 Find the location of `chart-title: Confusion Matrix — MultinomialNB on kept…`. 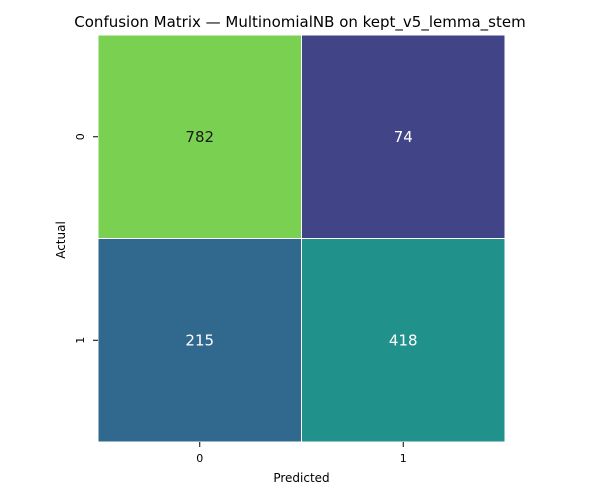

chart-title: Confusion Matrix — MultinomialNB on kept… is located at coordinates (299, 22).